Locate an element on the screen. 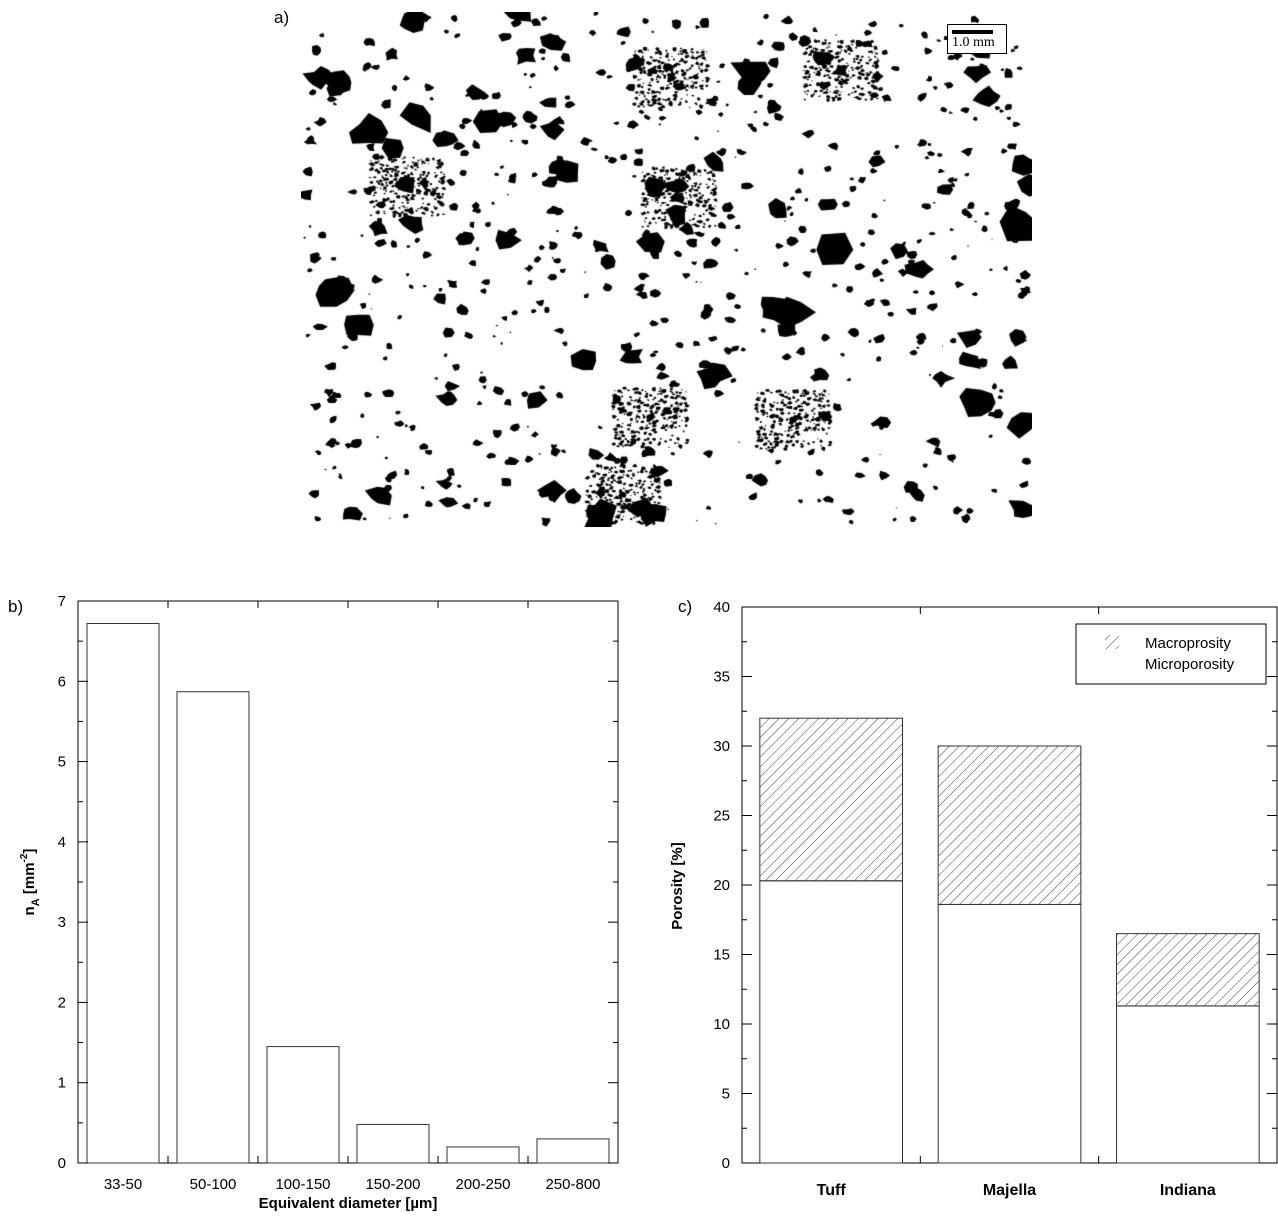  chart-c-y-tick-label: 10 is located at coordinates (721, 1024).